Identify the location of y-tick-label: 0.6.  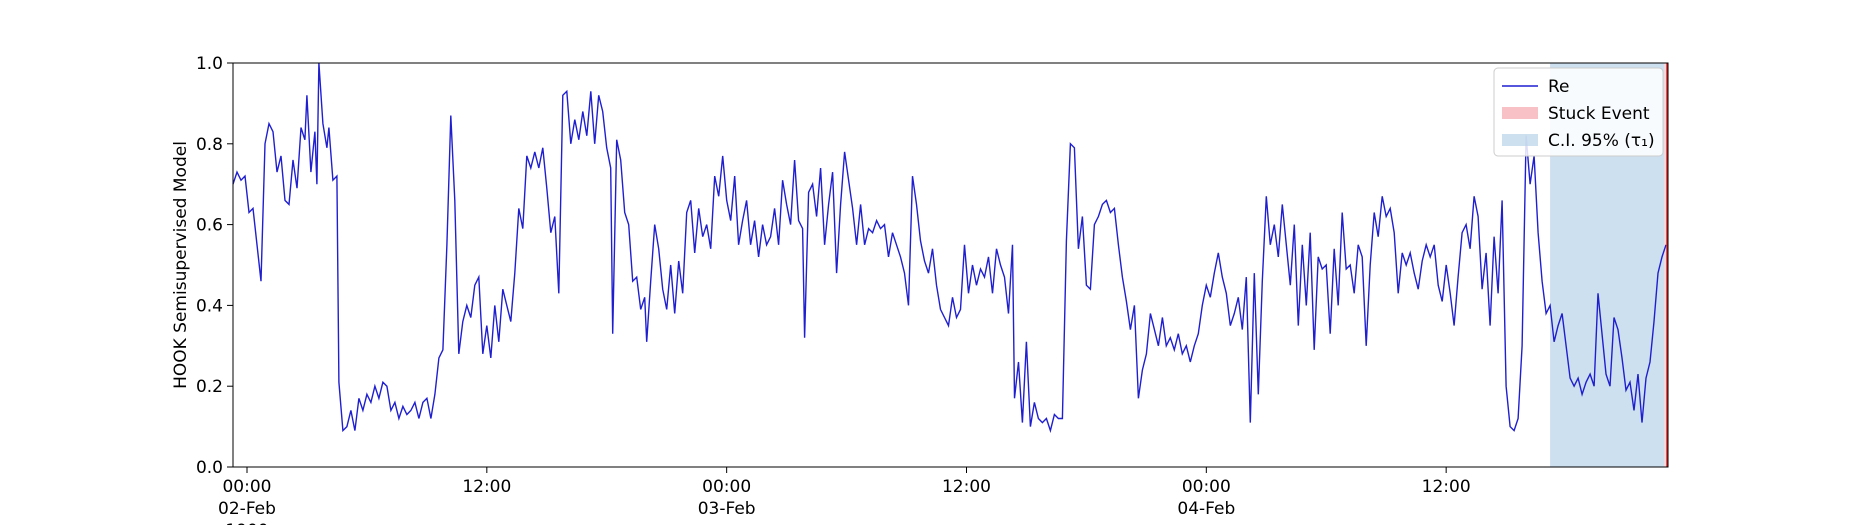
(209, 226).